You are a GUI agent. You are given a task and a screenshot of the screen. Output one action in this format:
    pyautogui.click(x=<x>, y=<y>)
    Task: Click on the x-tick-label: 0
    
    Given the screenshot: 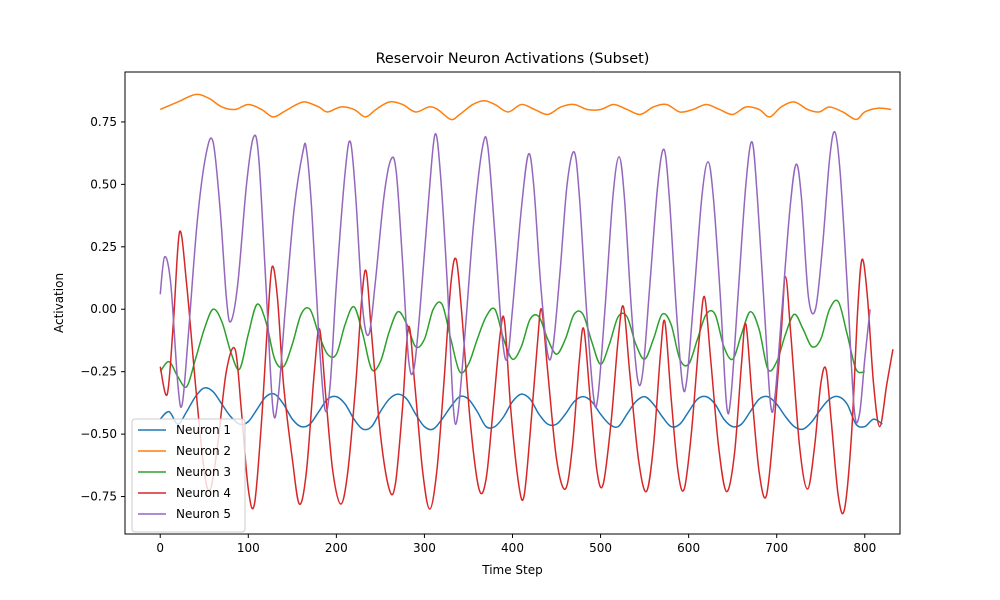 What is the action you would take?
    pyautogui.click(x=160, y=548)
    